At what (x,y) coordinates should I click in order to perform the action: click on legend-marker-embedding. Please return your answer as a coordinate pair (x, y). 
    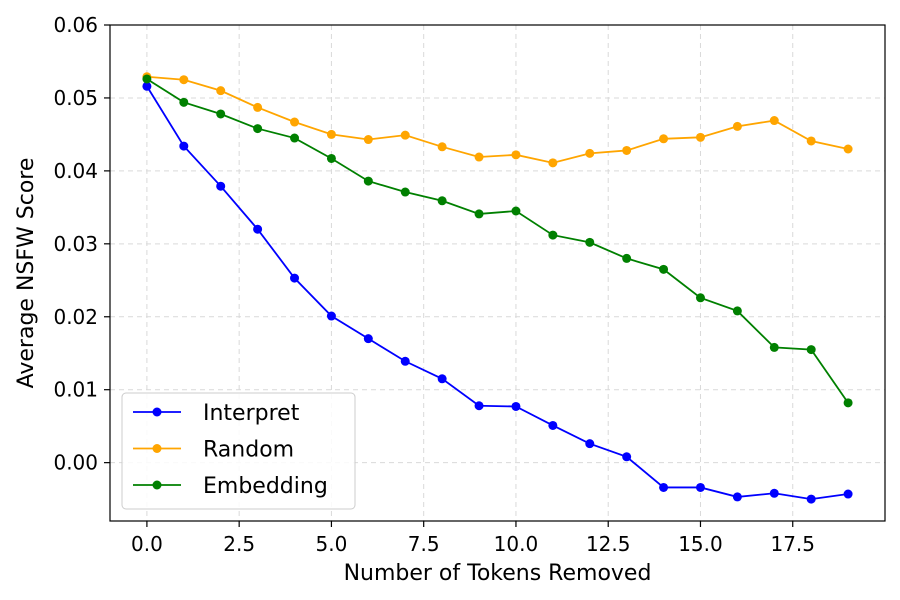
    Looking at the image, I should click on (157, 485).